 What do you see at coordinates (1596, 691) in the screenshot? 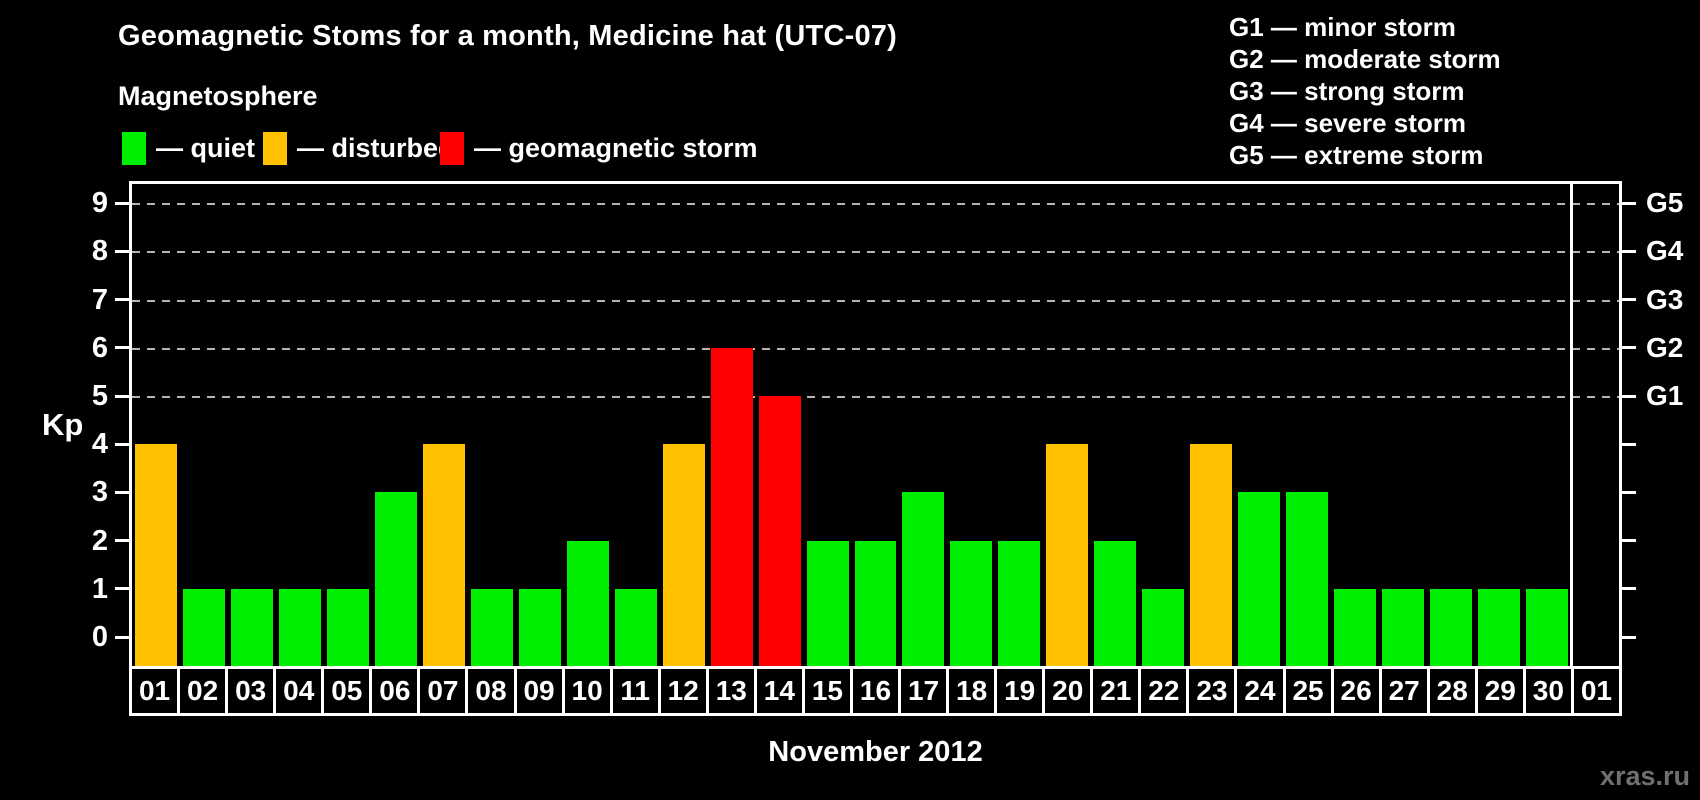
I see `x-label-next-month-01: 01` at bounding box center [1596, 691].